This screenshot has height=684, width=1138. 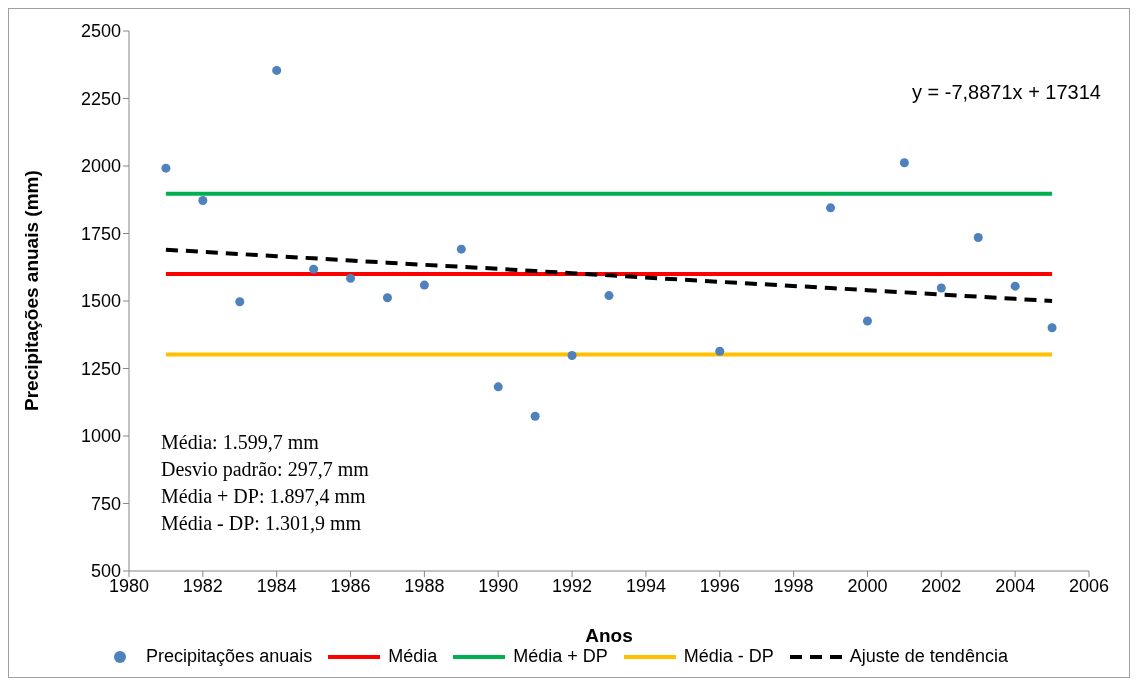 What do you see at coordinates (560, 656) in the screenshot?
I see `legend-label: Média + DP` at bounding box center [560, 656].